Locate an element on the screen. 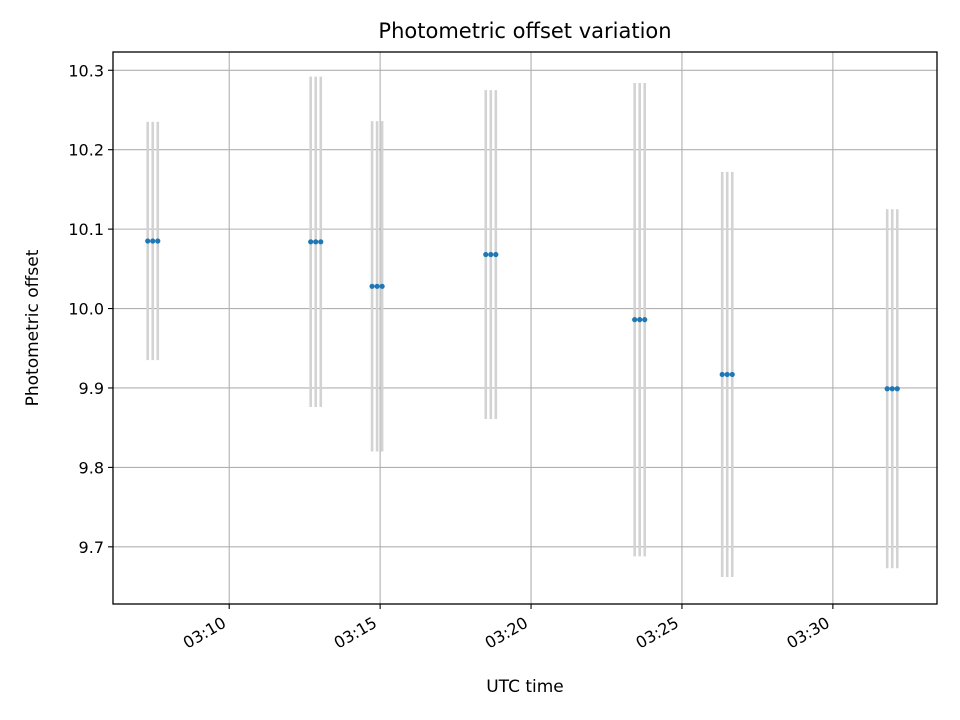 The height and width of the screenshot is (720, 960). y-tick-label: 9.7 is located at coordinates (91, 547).